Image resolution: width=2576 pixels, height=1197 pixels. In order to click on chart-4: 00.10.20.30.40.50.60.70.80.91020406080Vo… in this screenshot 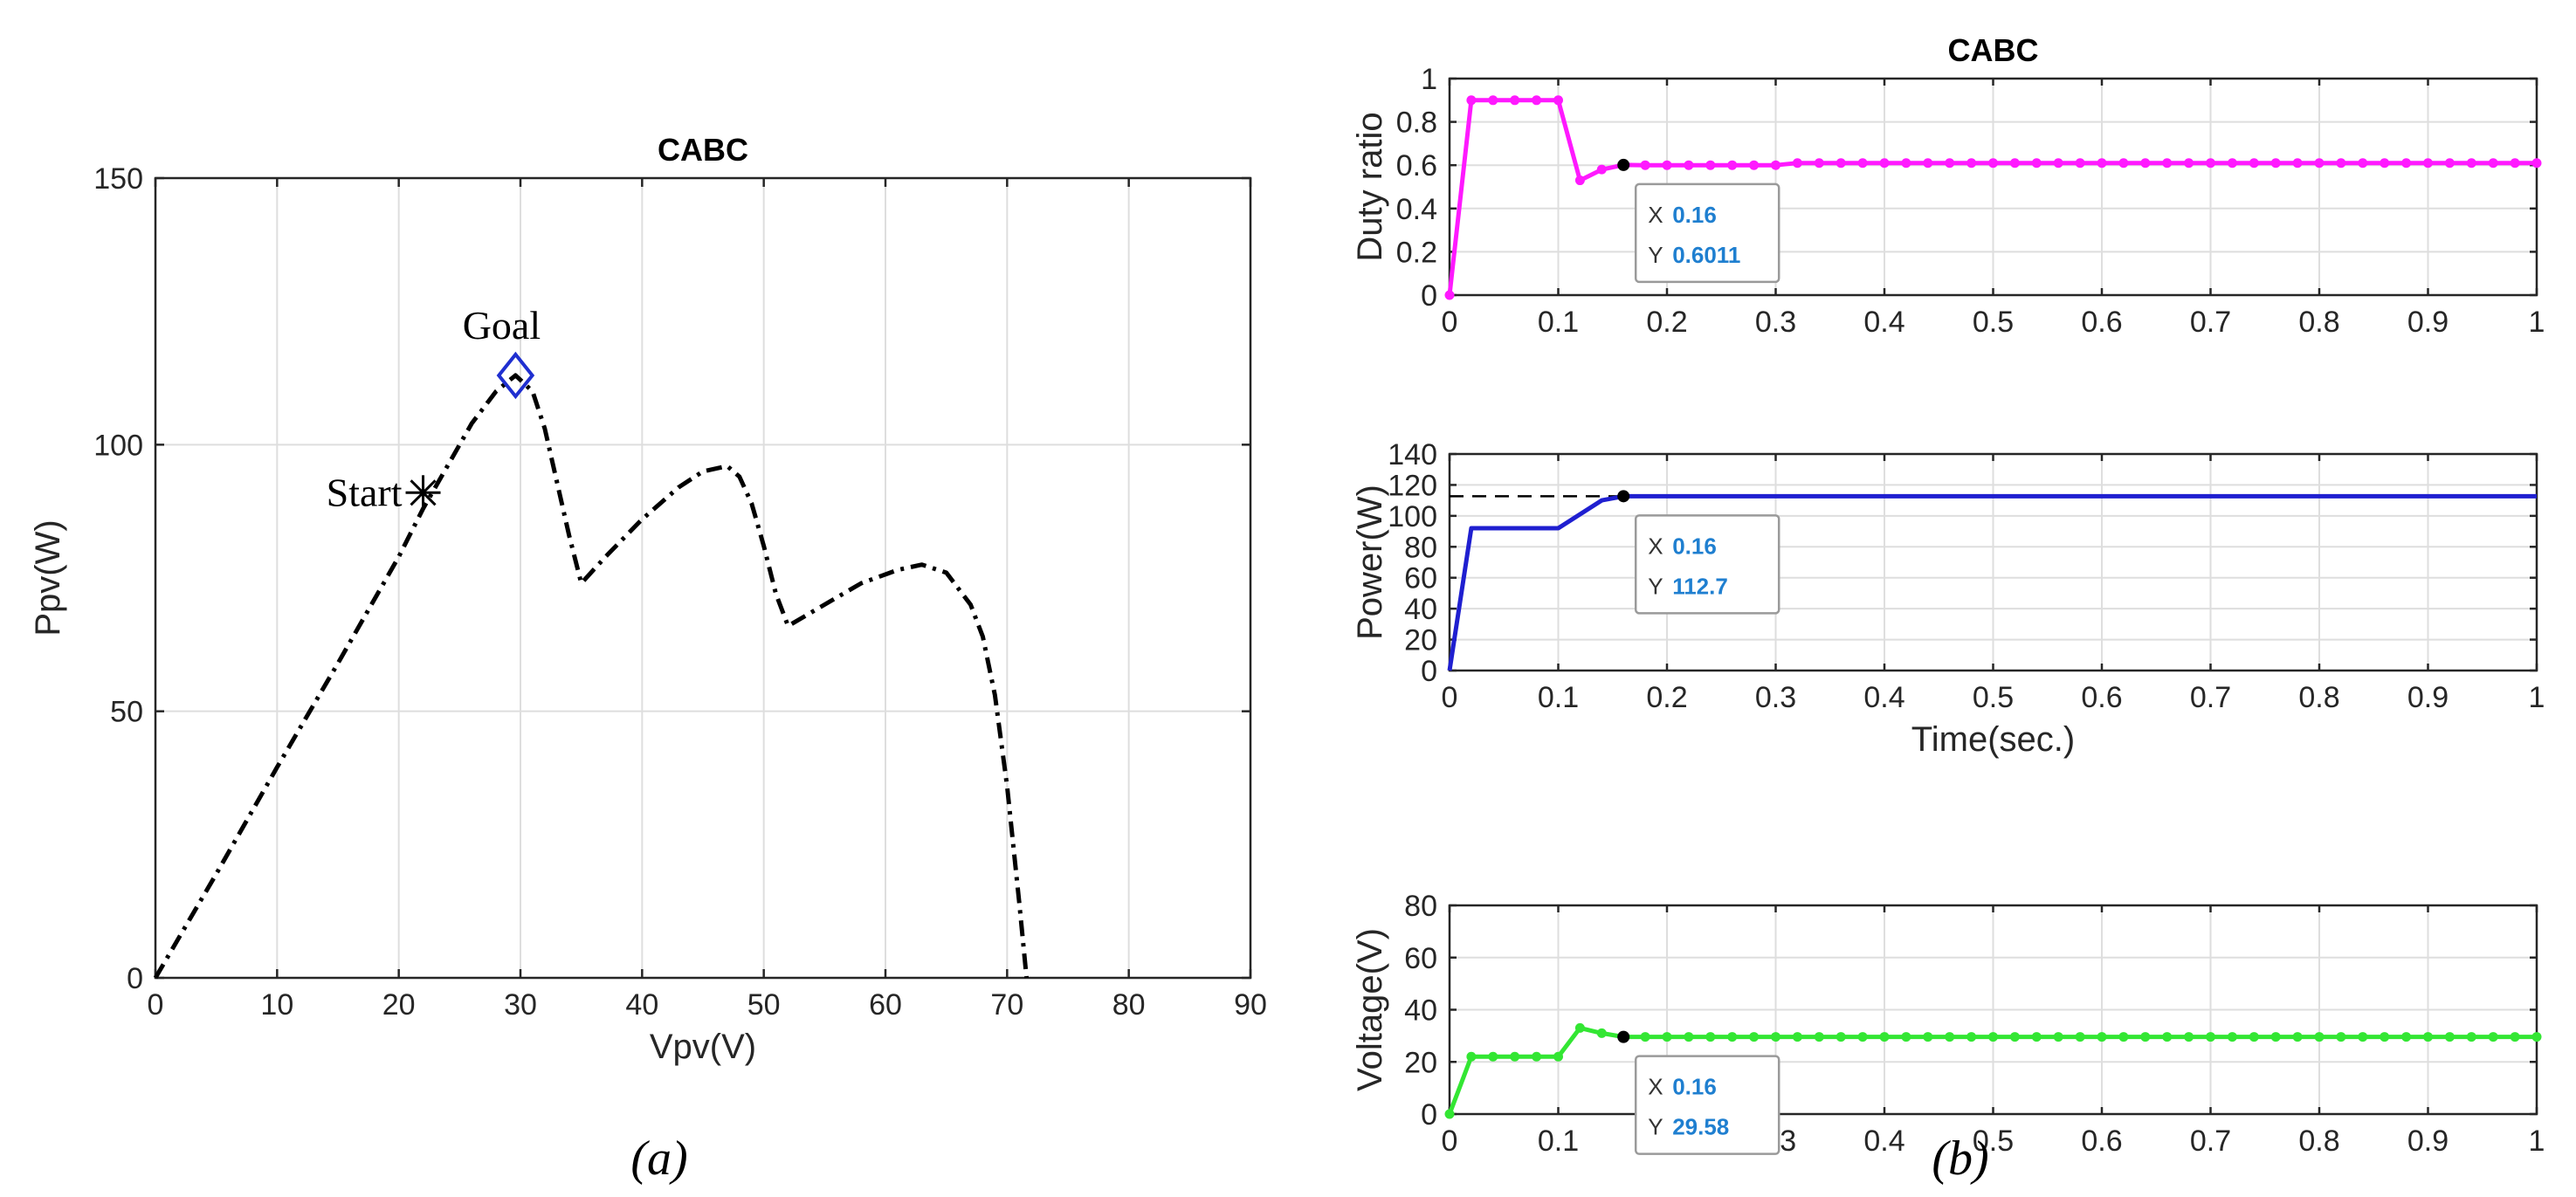, I will do `click(1948, 1024)`.